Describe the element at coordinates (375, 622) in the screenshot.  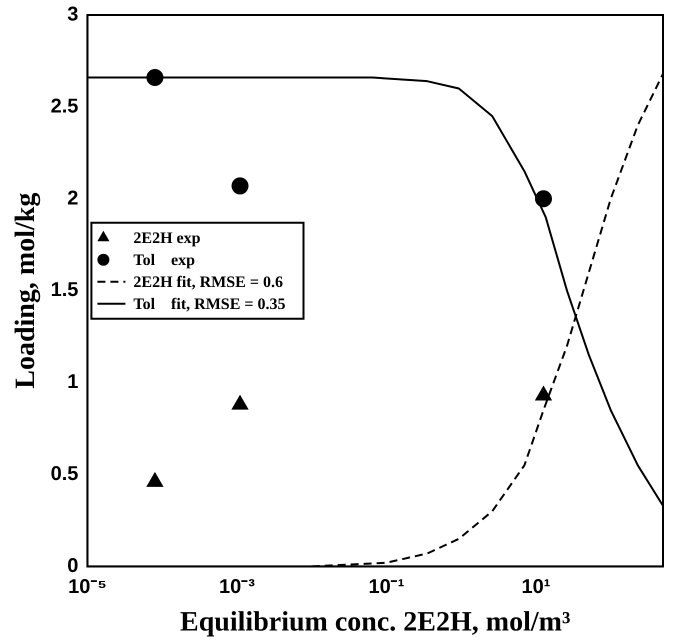
I see `x-axis-title: Equilibrium conc. 2E2H, mol/m³` at that location.